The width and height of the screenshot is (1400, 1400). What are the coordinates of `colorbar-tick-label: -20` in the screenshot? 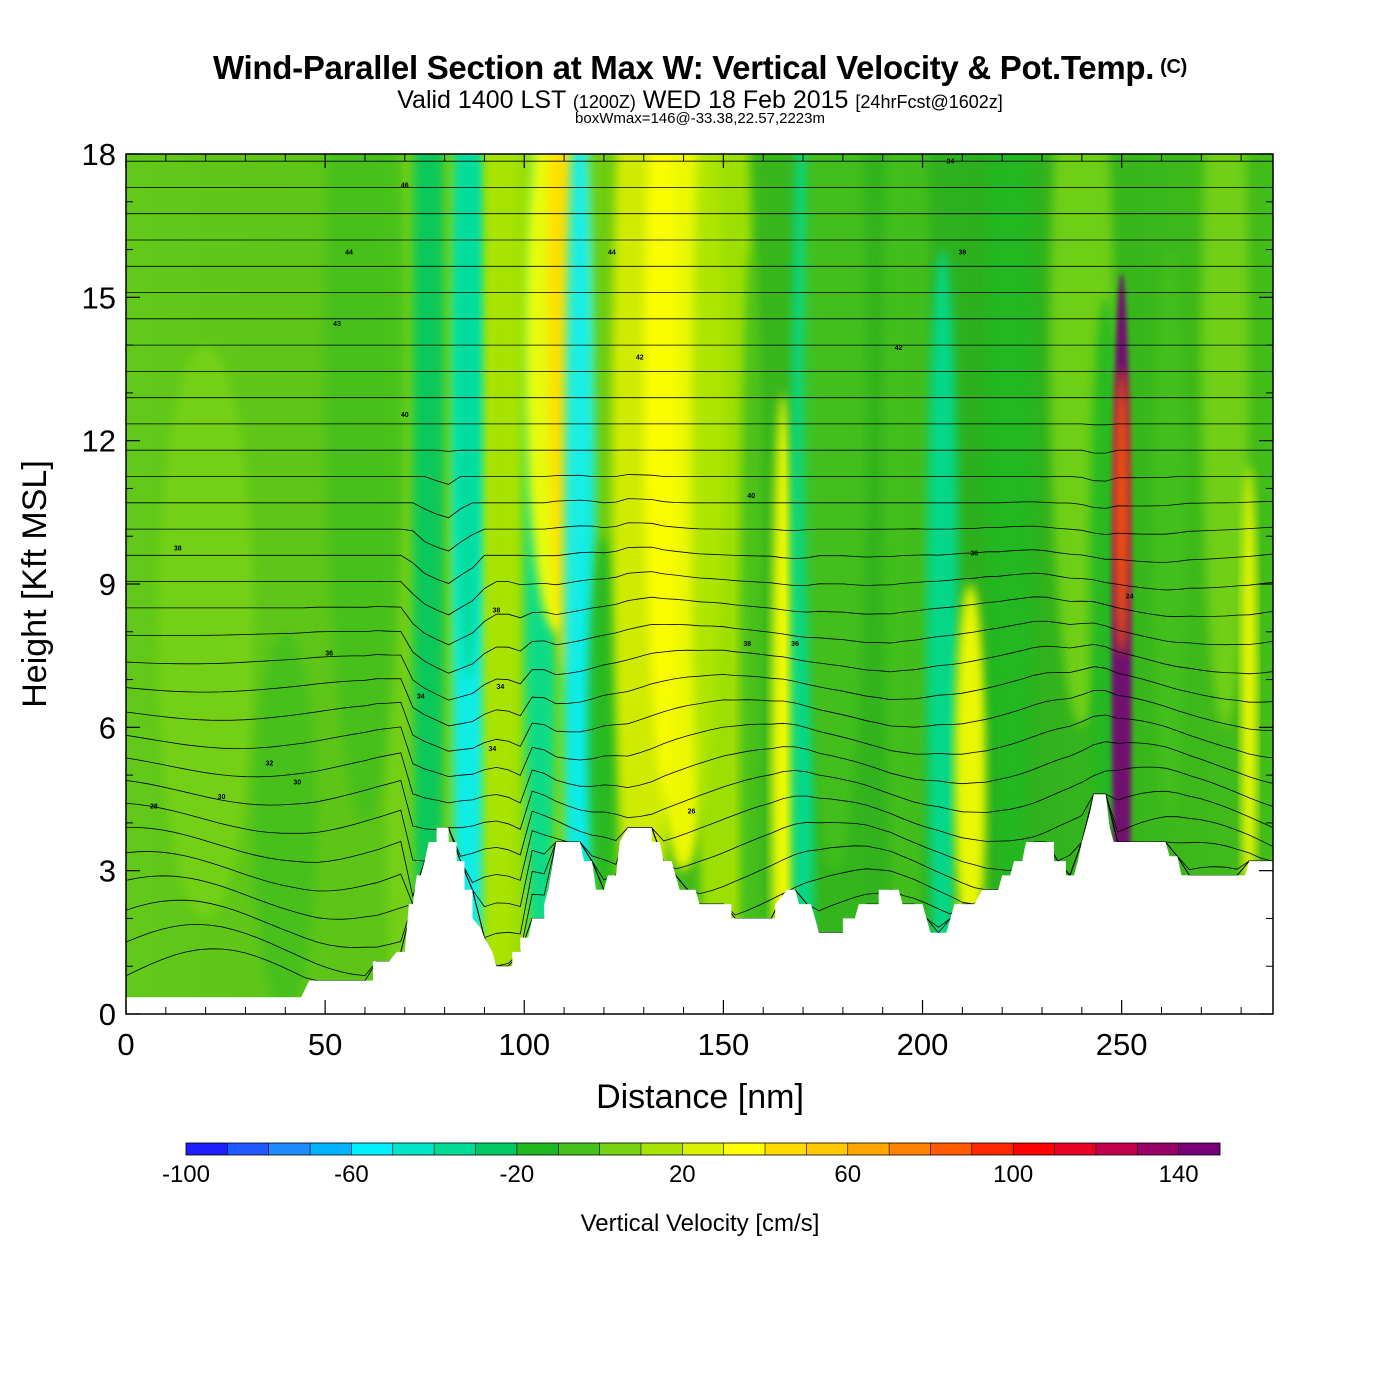 It's located at (517, 1174).